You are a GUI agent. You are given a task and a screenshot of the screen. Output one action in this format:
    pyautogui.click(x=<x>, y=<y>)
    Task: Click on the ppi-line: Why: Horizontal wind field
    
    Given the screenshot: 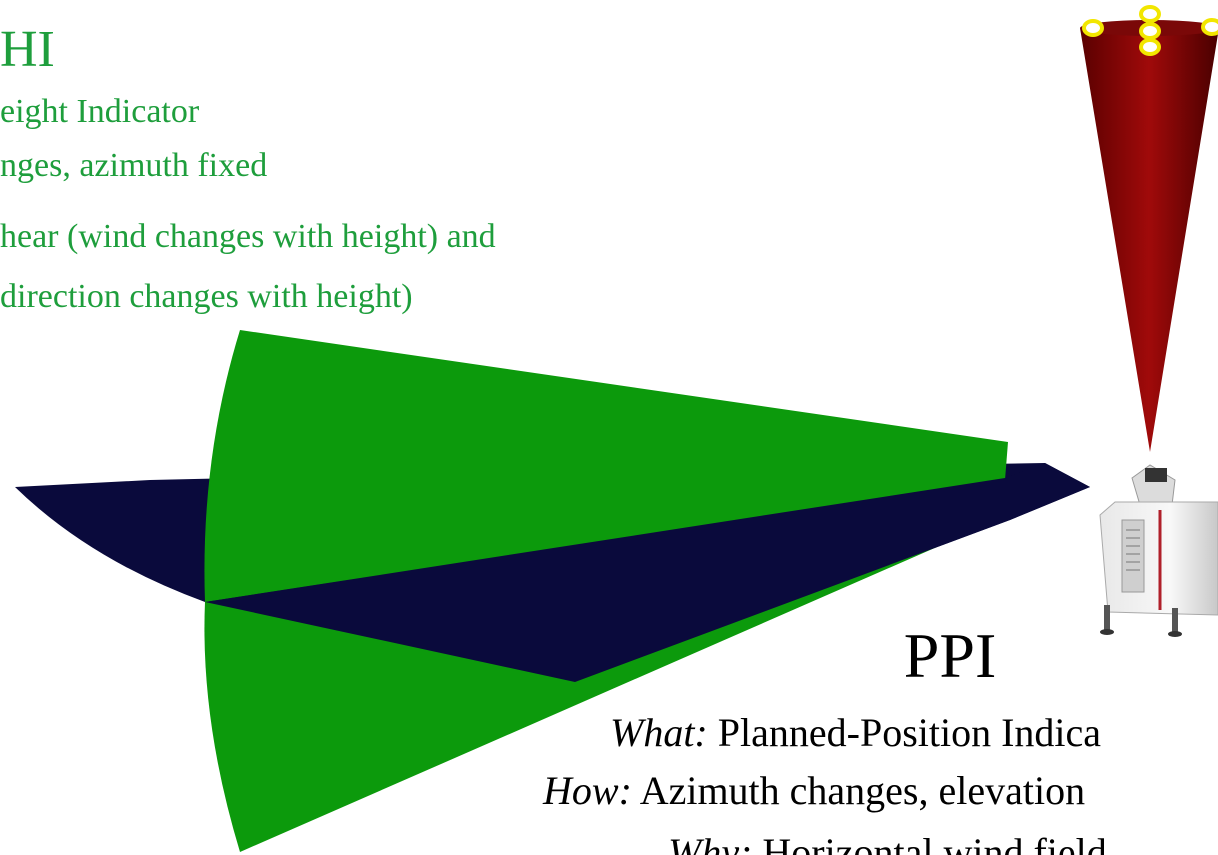 What is the action you would take?
    pyautogui.click(x=887, y=842)
    